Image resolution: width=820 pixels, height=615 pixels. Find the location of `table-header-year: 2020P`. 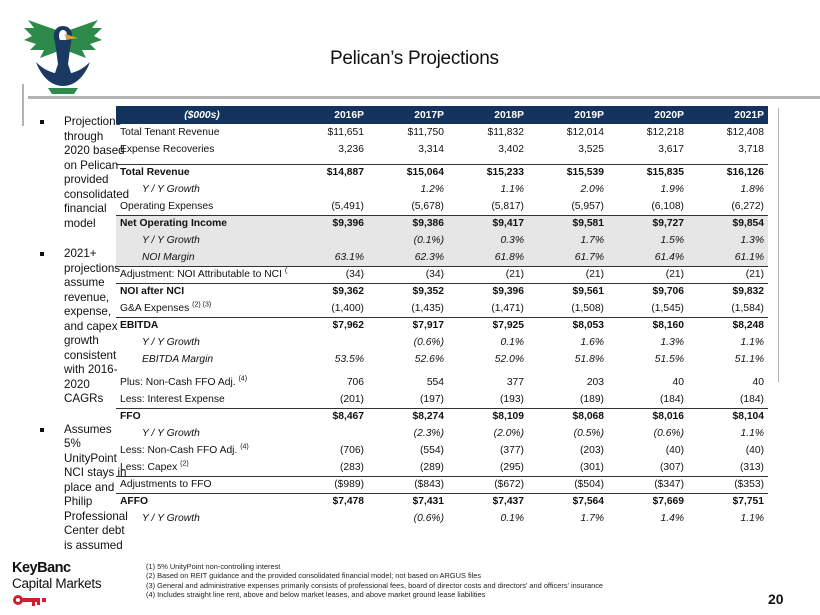

table-header-year: 2020P is located at coordinates (648, 115).